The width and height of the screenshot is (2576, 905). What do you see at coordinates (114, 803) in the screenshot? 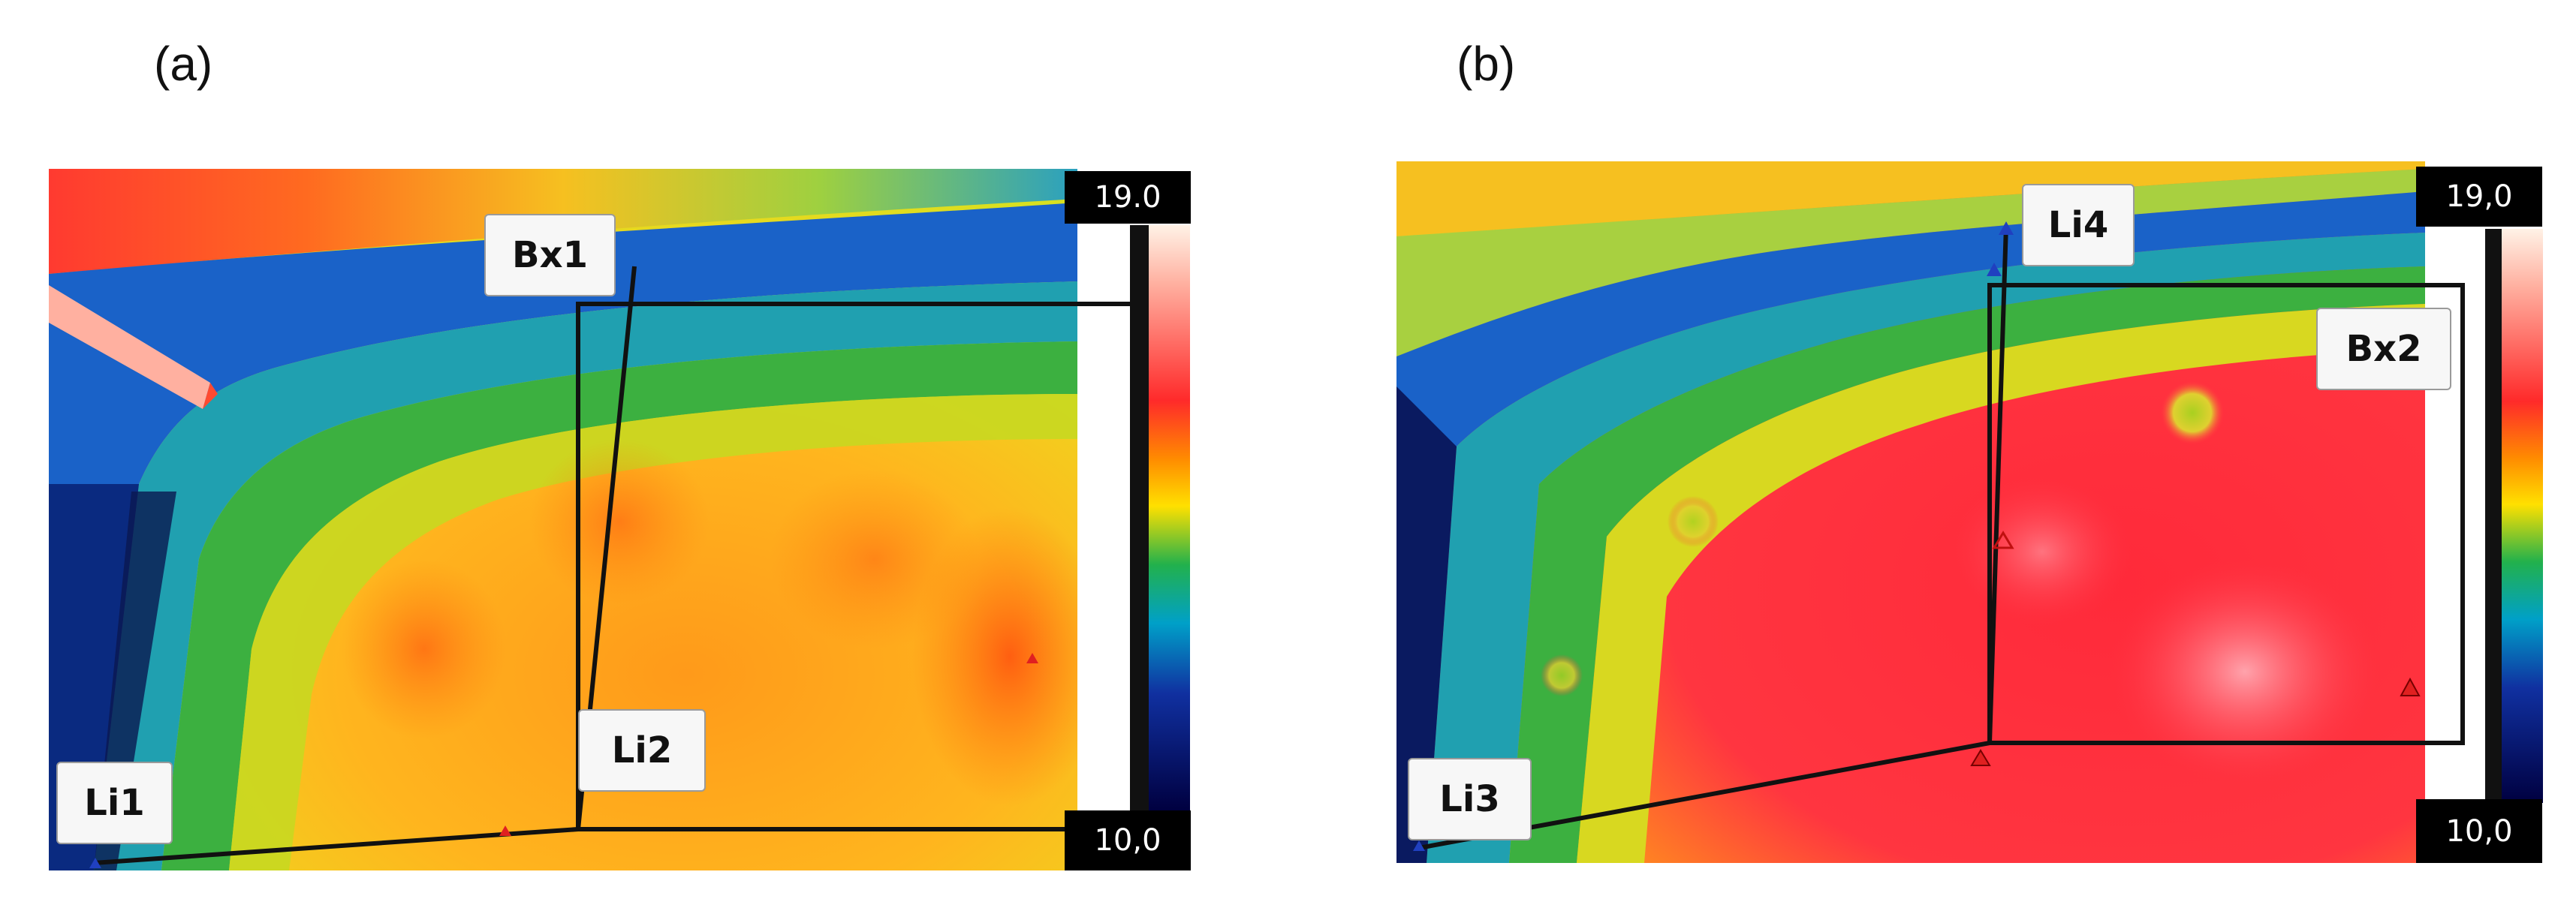
I see `tag-li1: Li1` at bounding box center [114, 803].